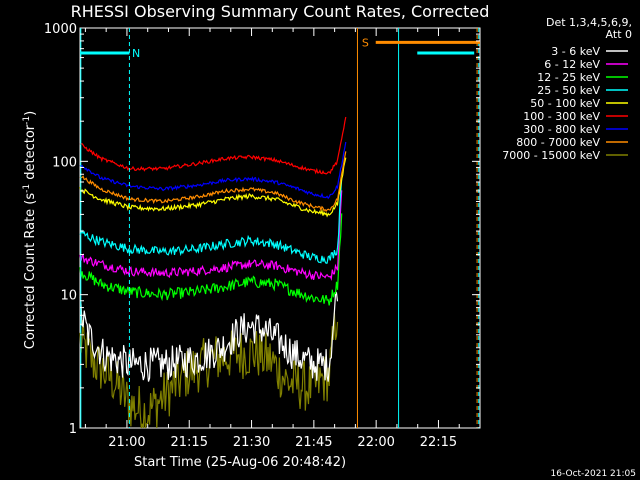 The image size is (640, 480). Describe the element at coordinates (189, 442) in the screenshot. I see `x-tick-label: 21:15` at that location.